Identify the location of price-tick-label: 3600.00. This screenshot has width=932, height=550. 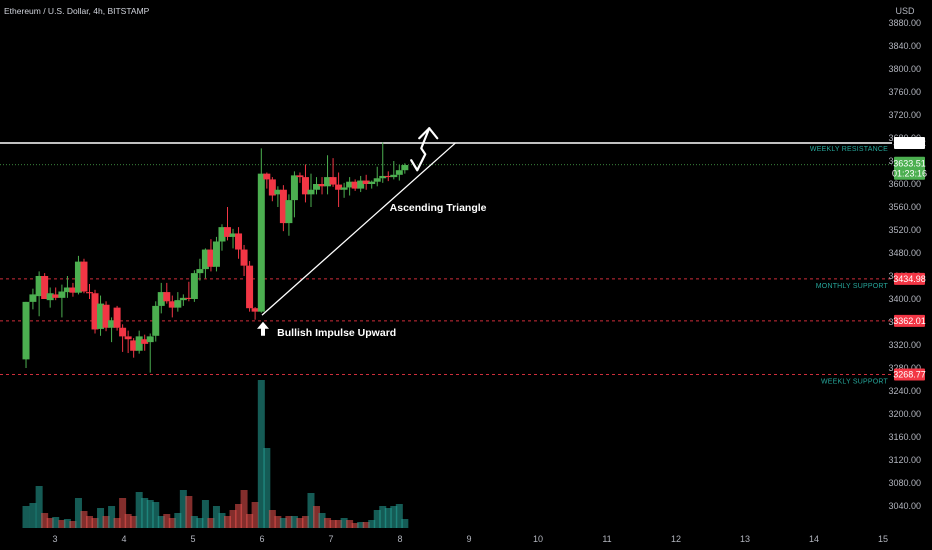
(904, 184).